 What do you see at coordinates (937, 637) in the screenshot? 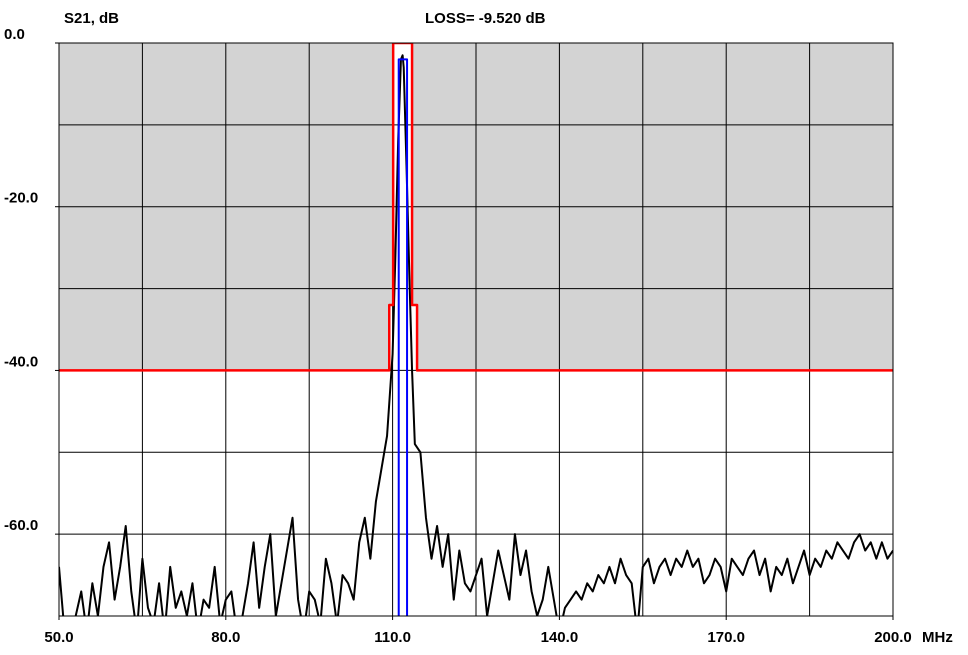
I see `x-unit: MHz` at bounding box center [937, 637].